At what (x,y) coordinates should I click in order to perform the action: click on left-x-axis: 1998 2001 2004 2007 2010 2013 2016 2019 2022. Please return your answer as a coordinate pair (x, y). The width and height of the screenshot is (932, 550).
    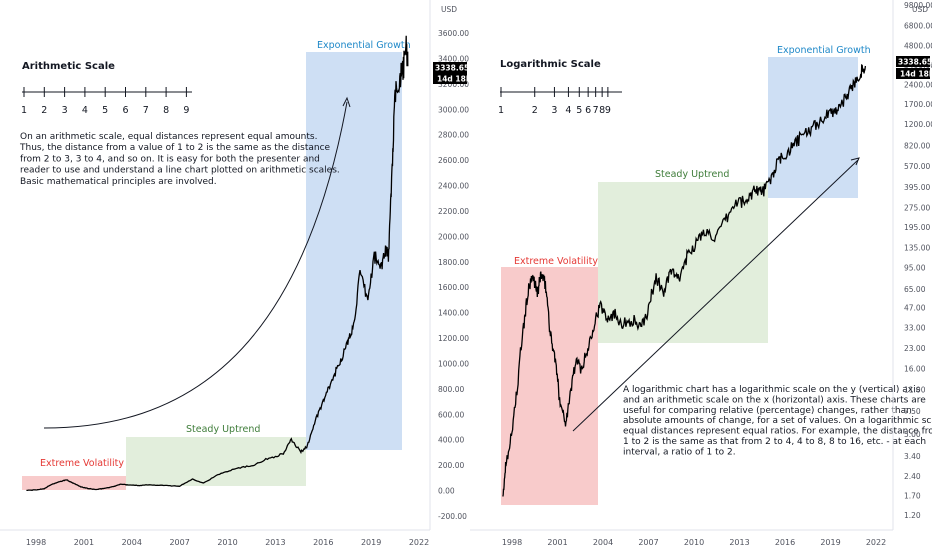
    Looking at the image, I should click on (227, 542).